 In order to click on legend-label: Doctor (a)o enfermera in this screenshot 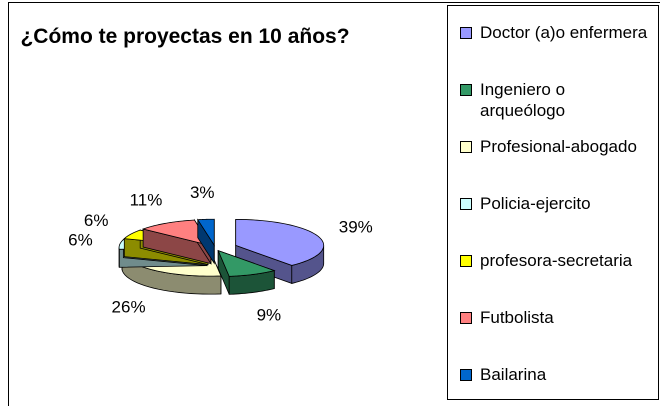, I will do `click(564, 32)`.